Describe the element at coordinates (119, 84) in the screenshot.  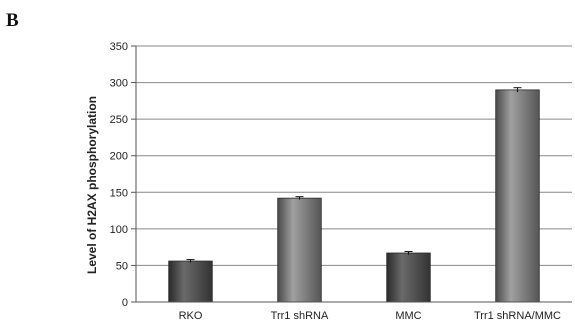
I see `y-tick-label: 300` at that location.